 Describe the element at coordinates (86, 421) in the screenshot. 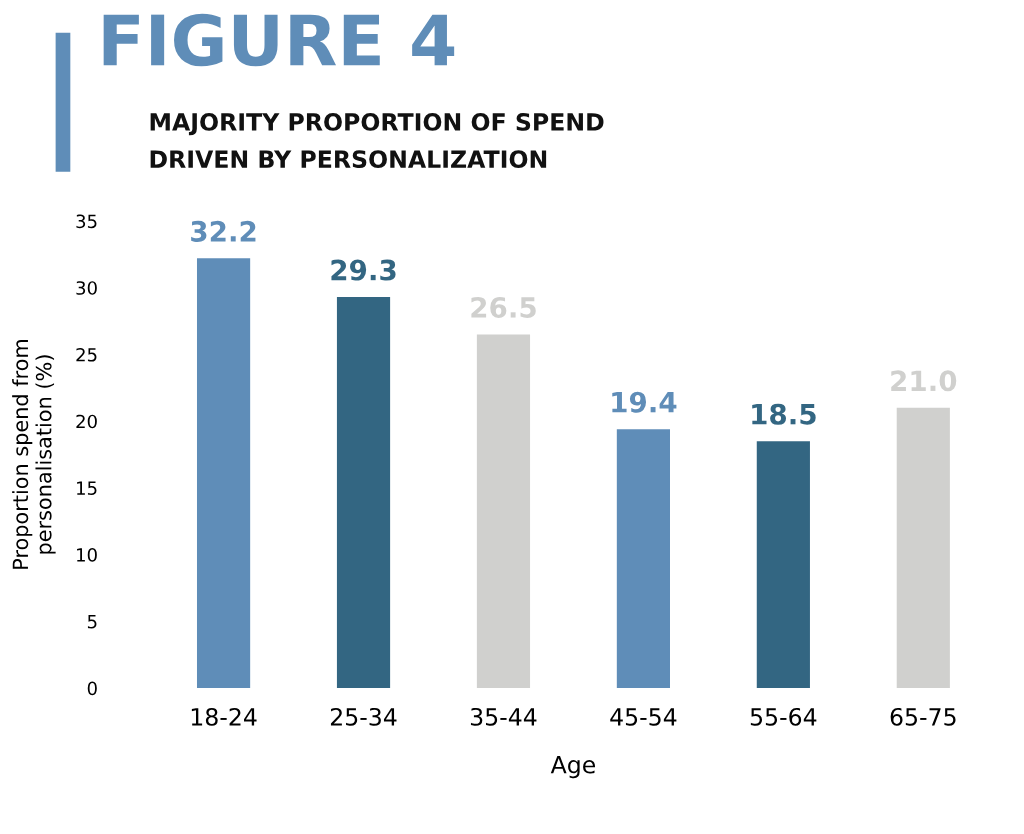

I see `y-tick-label: 20` at that location.